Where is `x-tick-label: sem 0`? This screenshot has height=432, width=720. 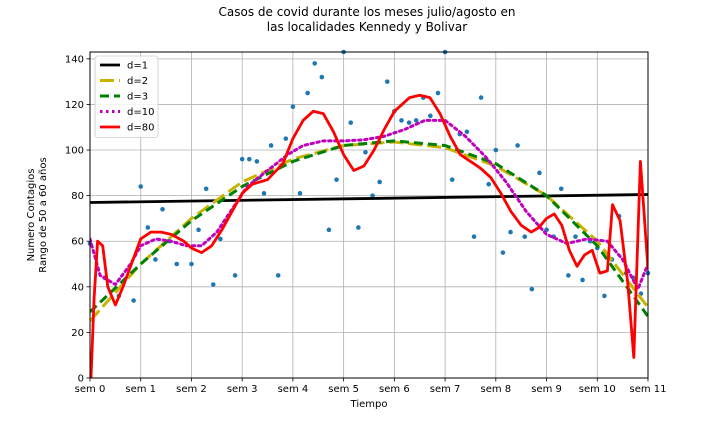 x-tick-label: sem 0 is located at coordinates (90, 389).